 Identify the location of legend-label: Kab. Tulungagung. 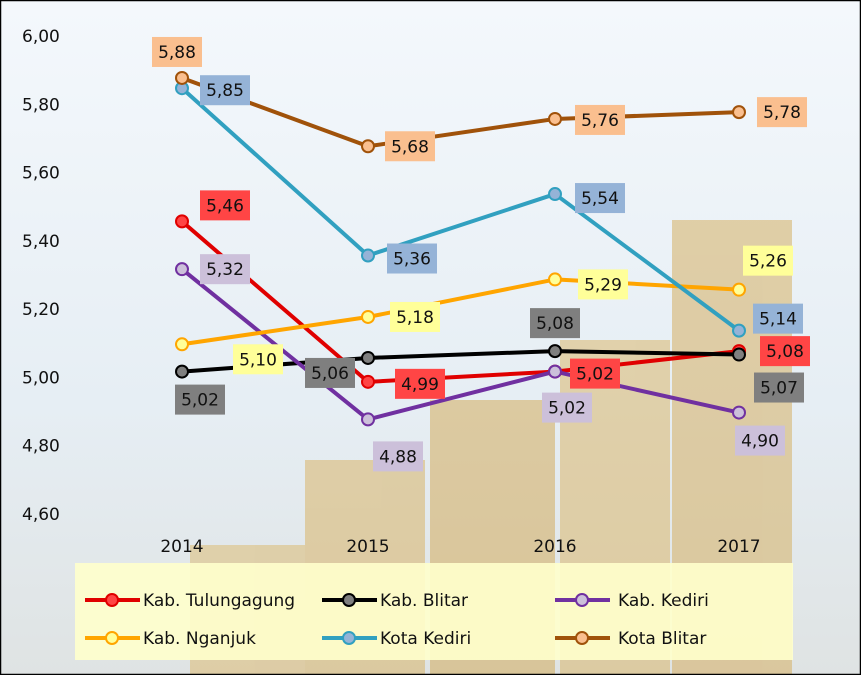
(219, 601).